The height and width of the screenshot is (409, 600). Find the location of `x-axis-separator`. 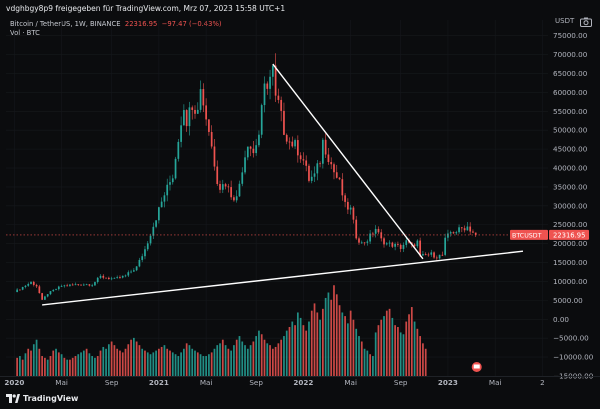

x-axis-separator is located at coordinates (300, 376).